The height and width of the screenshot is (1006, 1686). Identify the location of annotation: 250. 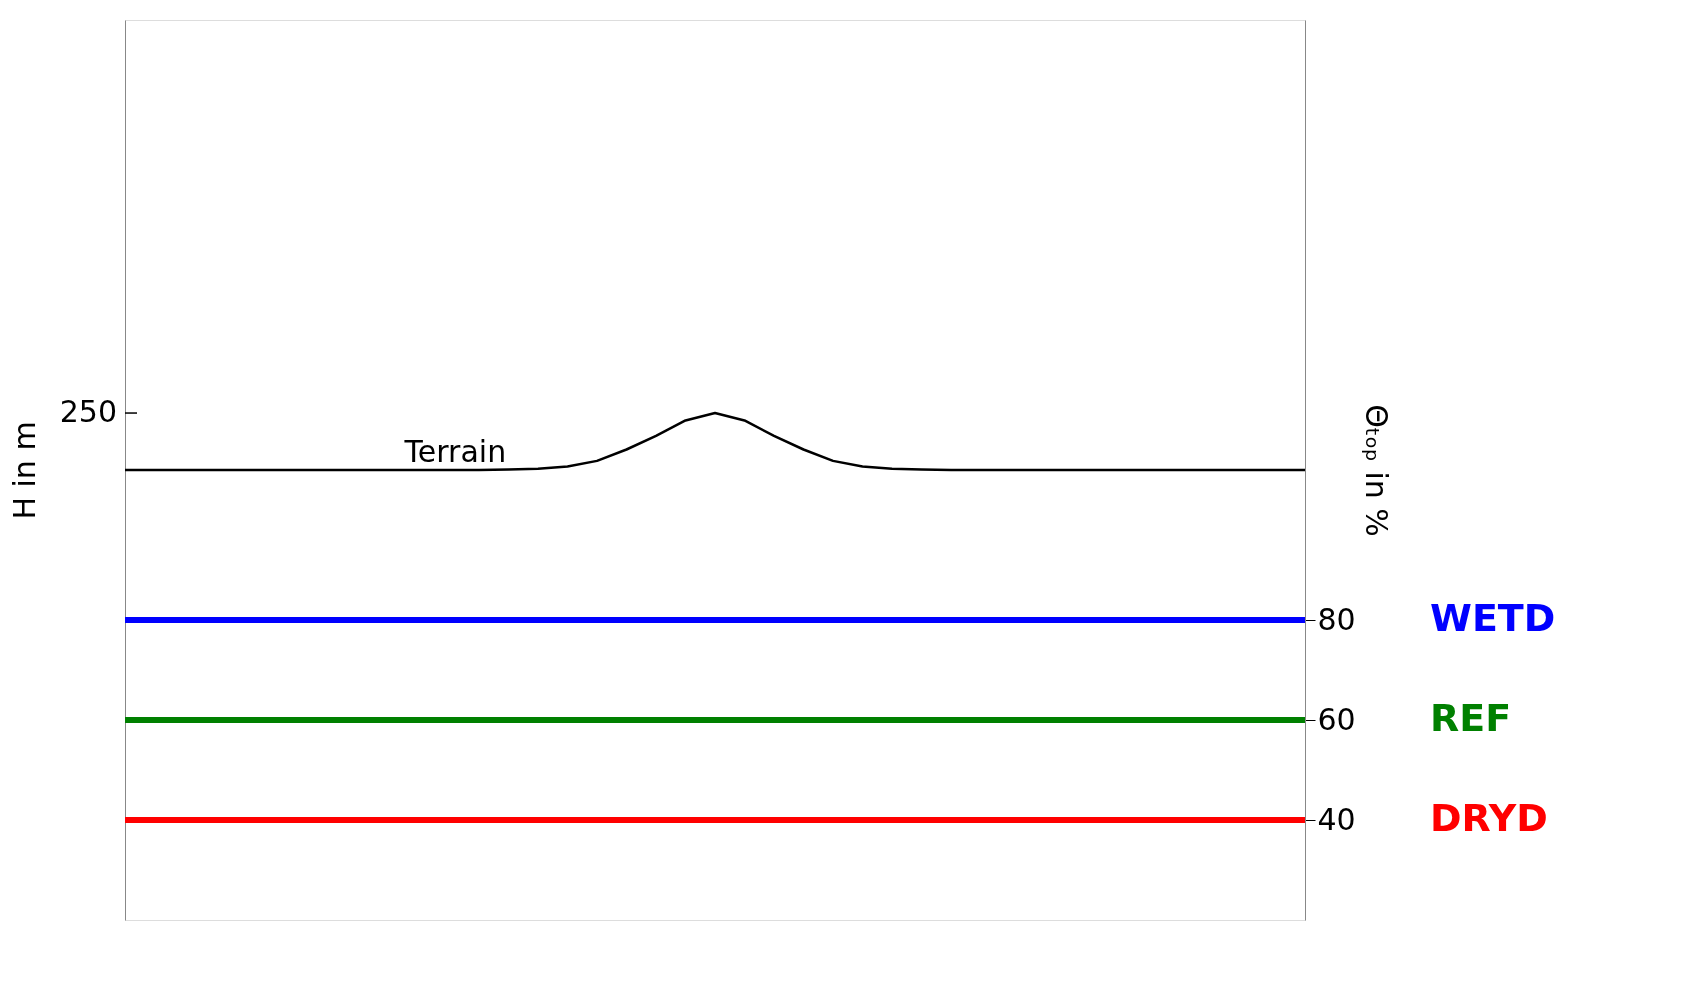
(88, 412).